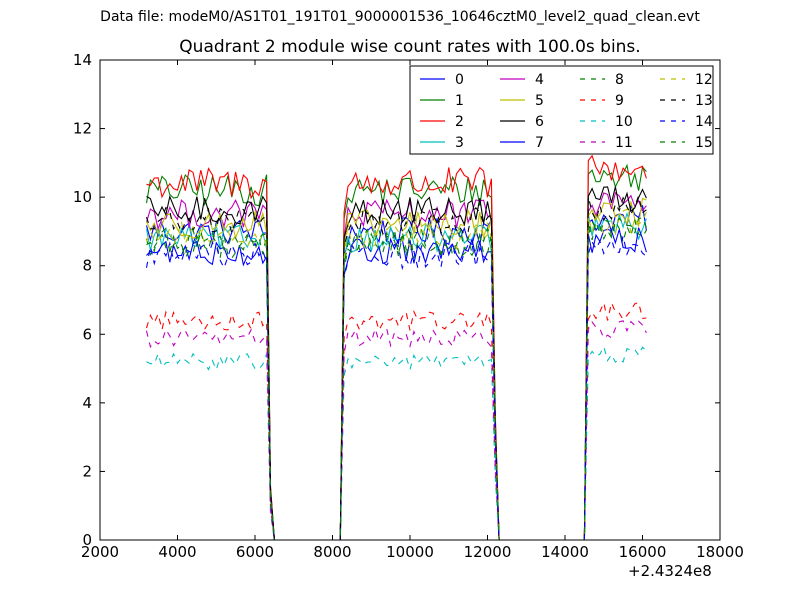 This screenshot has width=800, height=600. Describe the element at coordinates (459, 122) in the screenshot. I see `legend-label-2: 2` at that location.